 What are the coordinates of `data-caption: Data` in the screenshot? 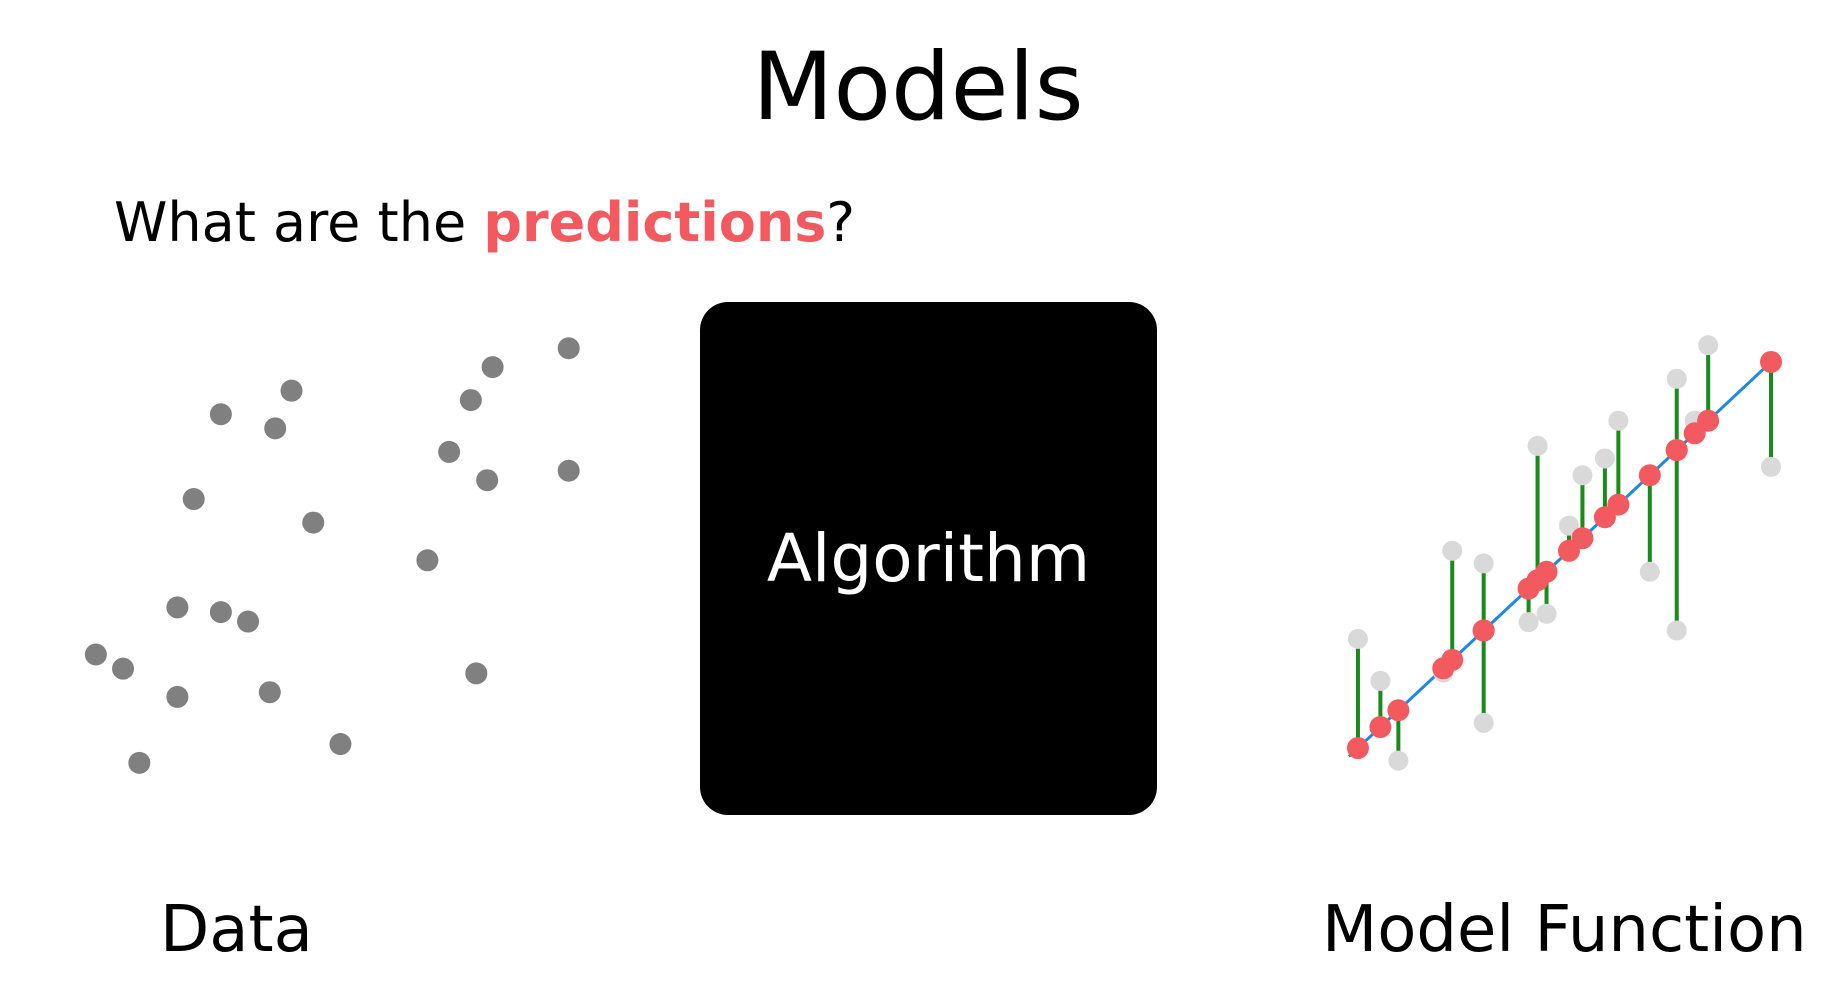 It's located at (236, 930).